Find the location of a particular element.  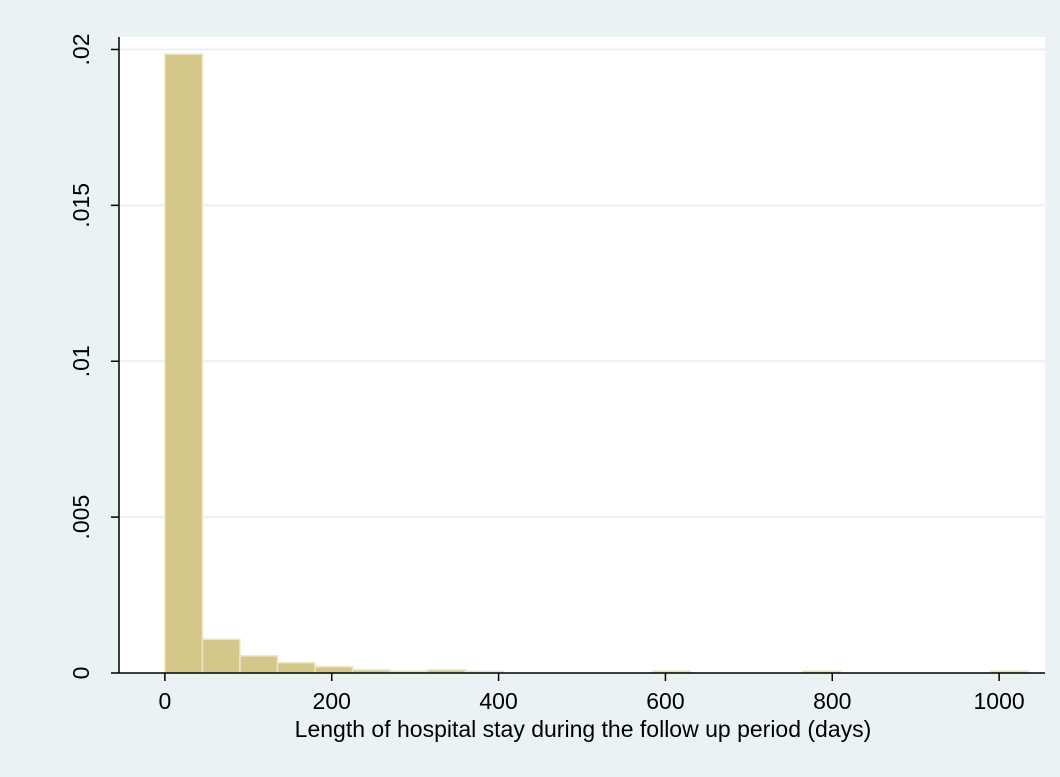

y-tick-label-3: .015 is located at coordinates (81, 205).